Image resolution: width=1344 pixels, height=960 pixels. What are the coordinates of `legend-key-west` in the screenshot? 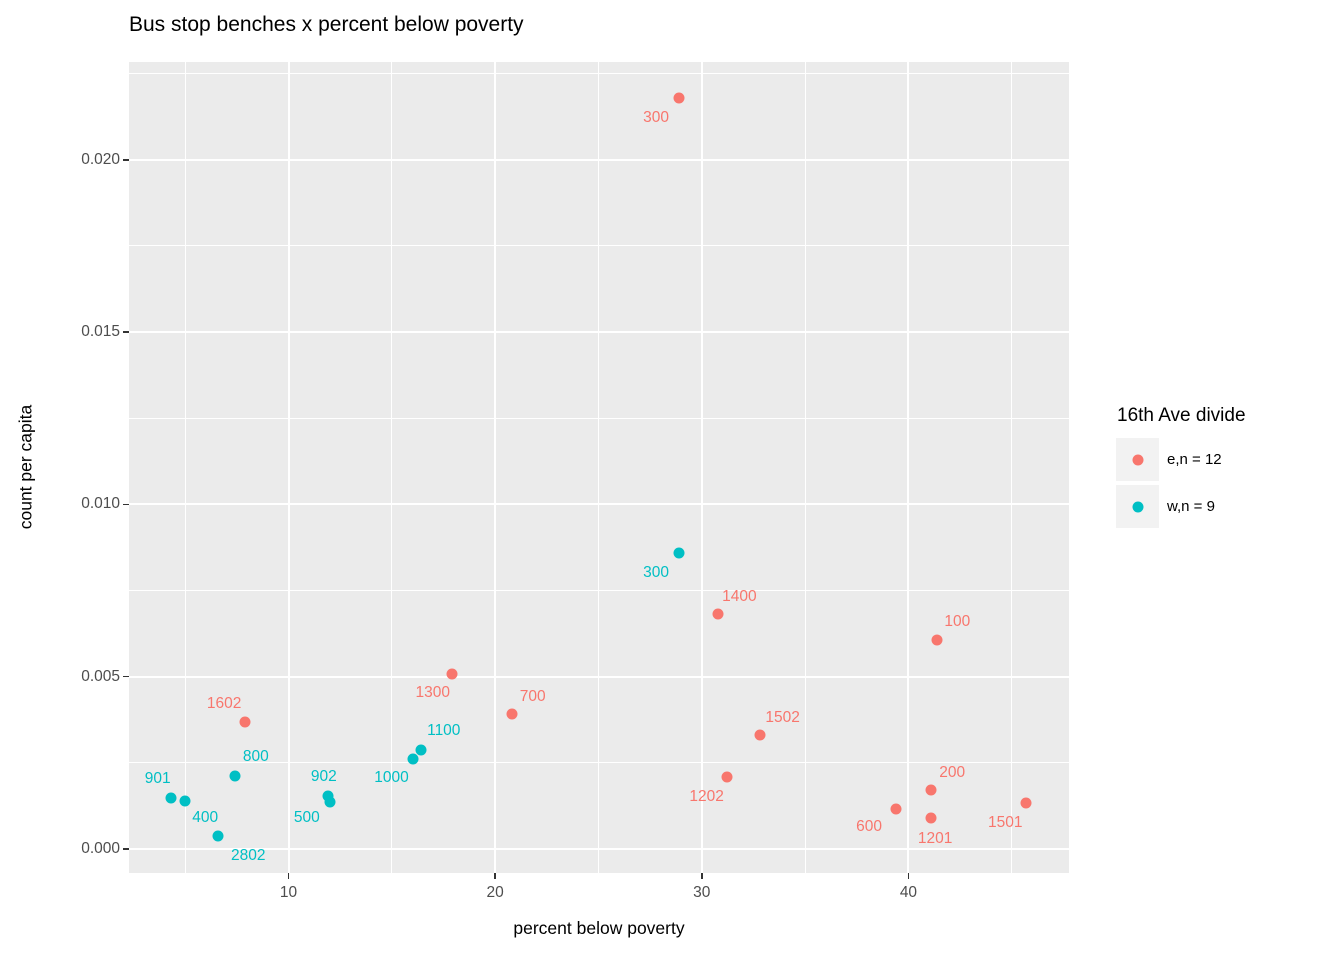 It's located at (1137, 506).